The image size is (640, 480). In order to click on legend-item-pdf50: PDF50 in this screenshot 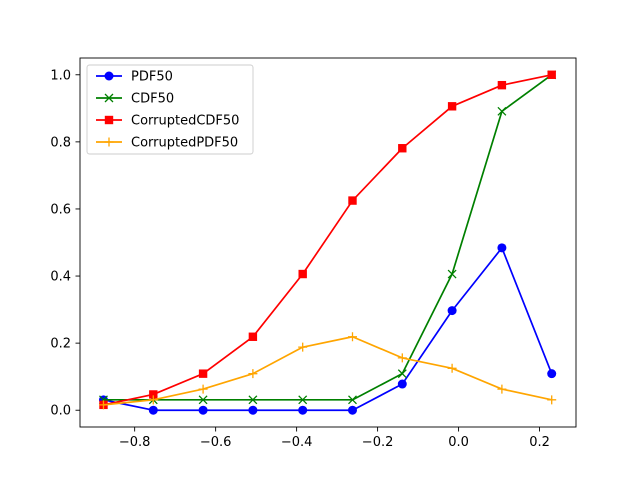, I will do `click(134, 77)`.